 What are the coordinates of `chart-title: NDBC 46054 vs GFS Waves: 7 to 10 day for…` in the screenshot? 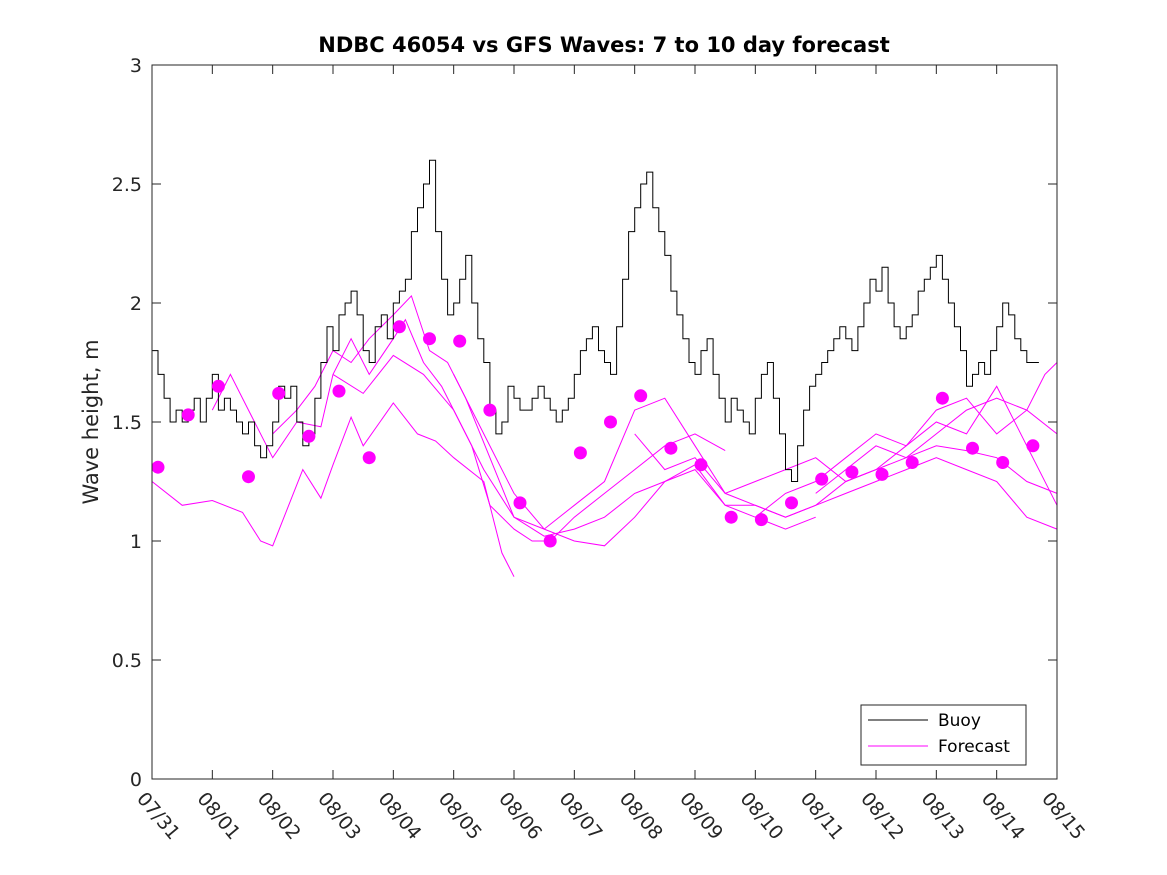 It's located at (603, 45).